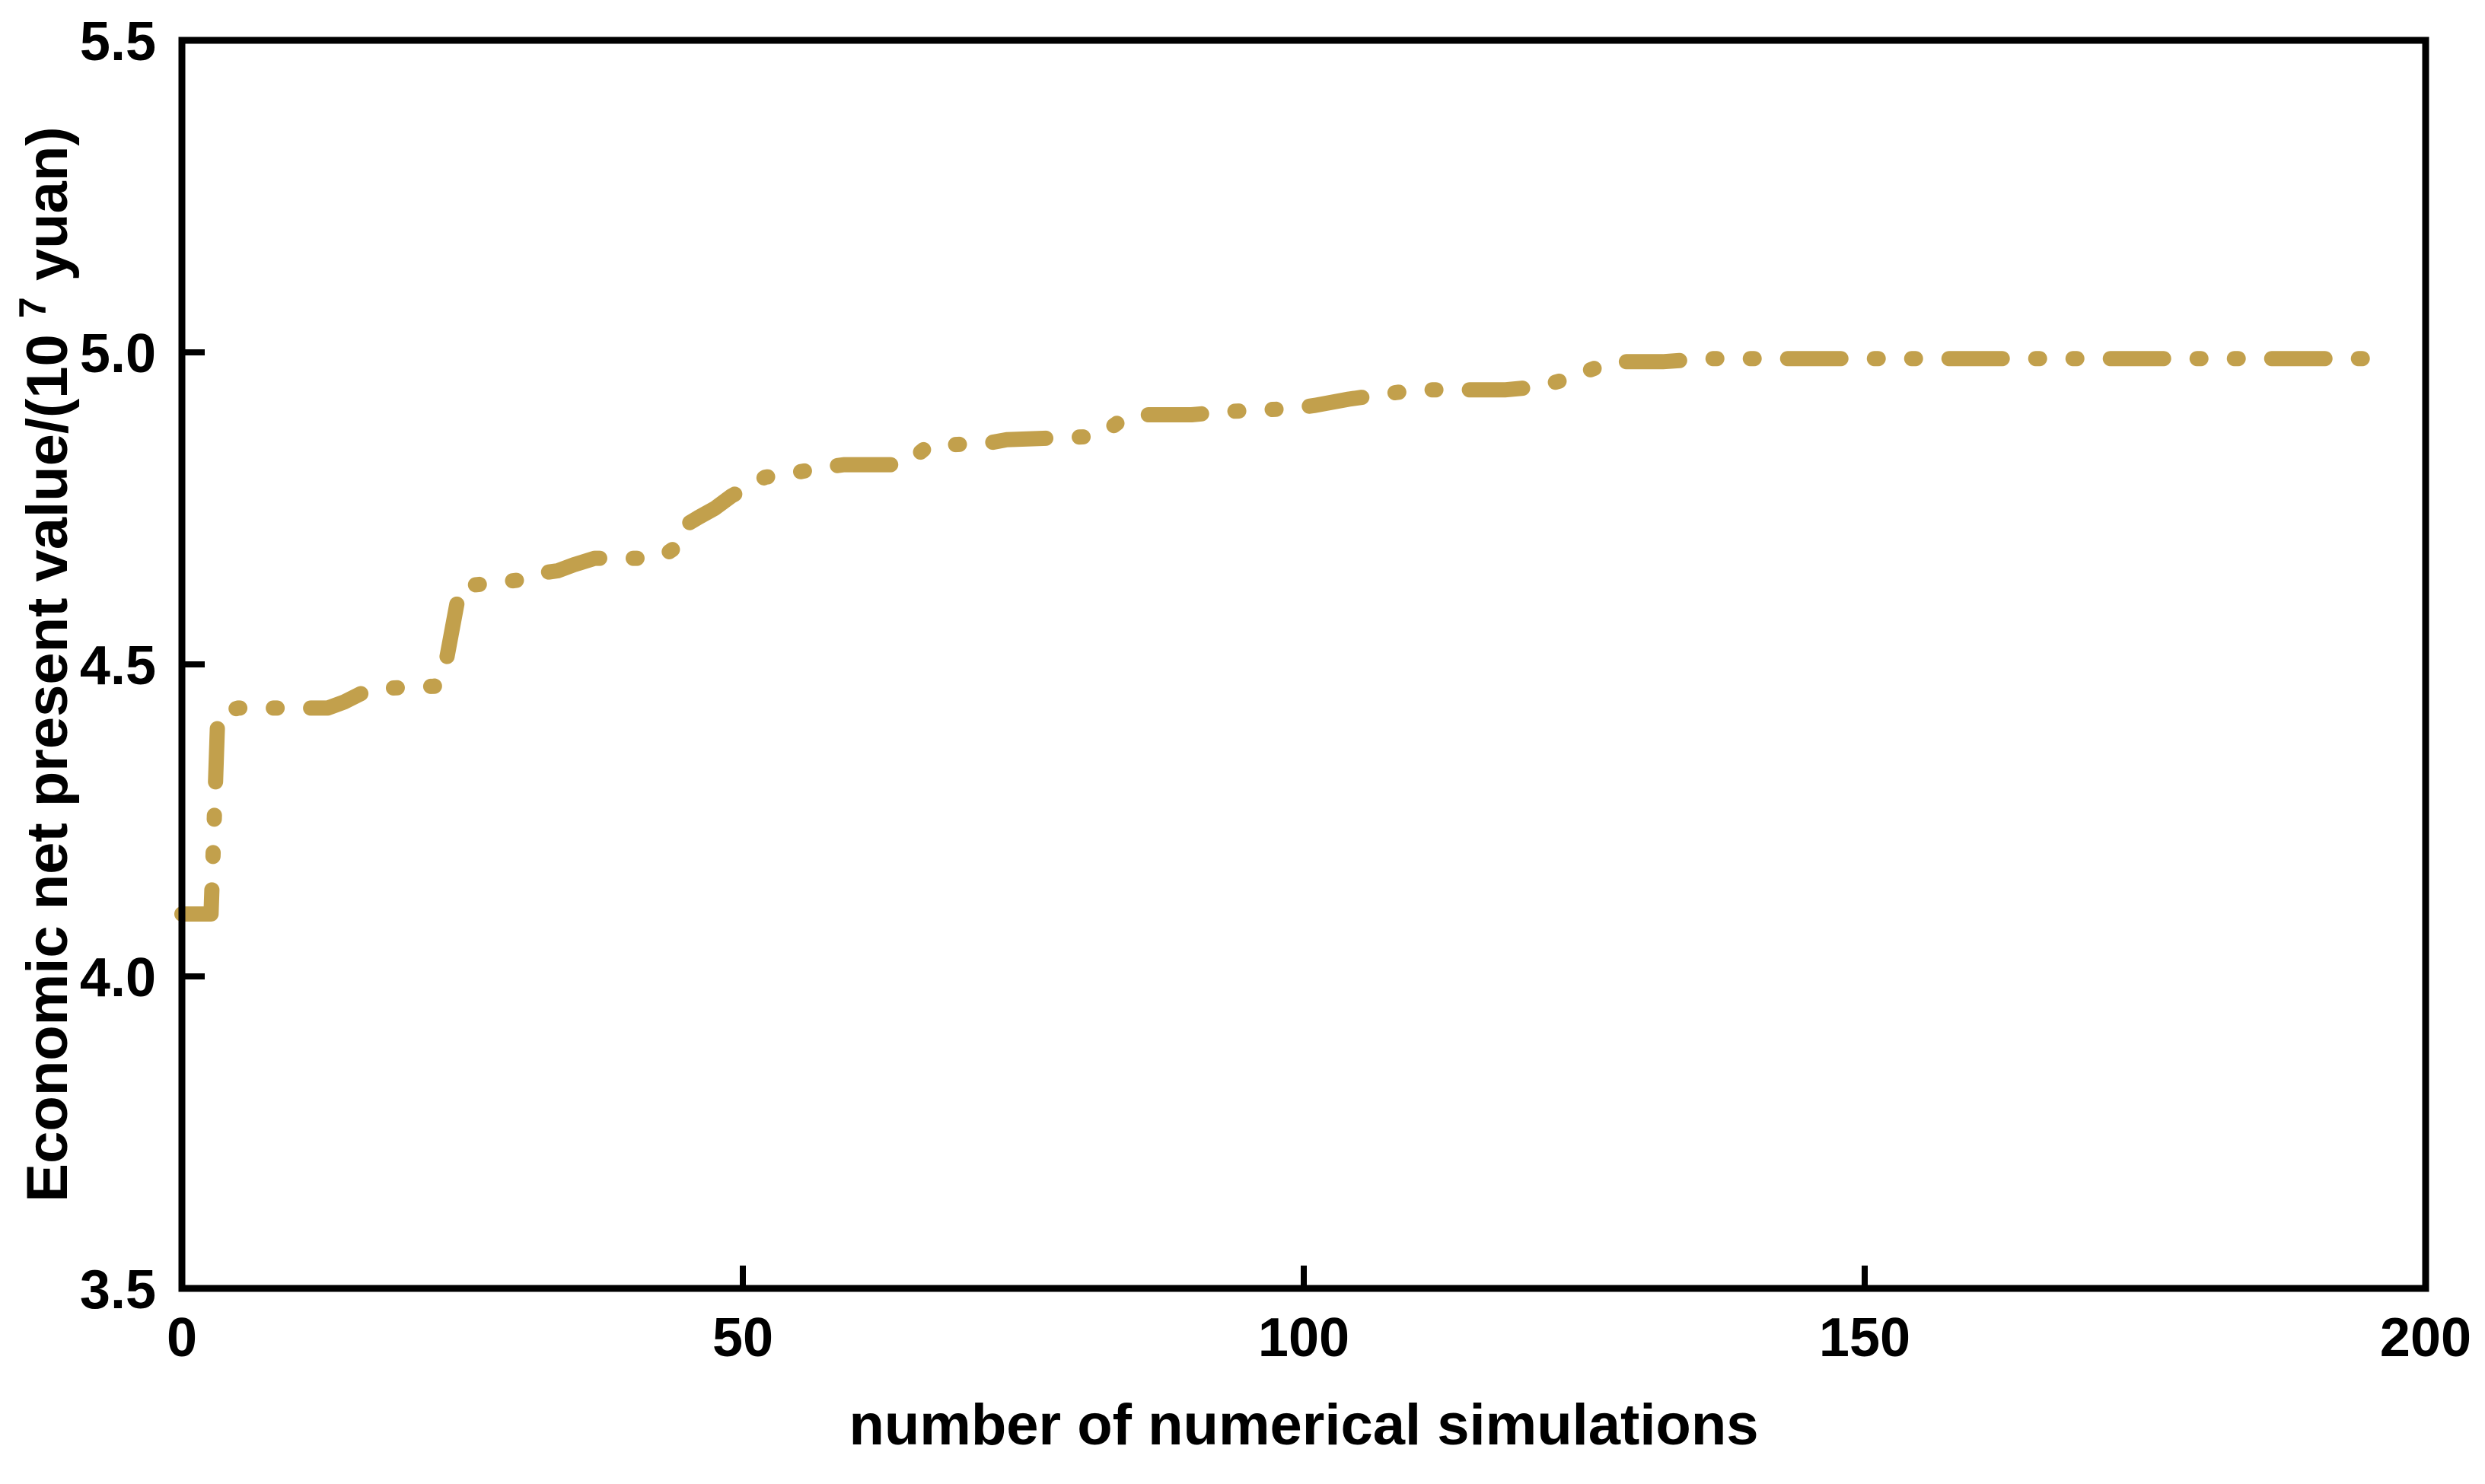  I want to click on y-axis-title-prefix: Economic net present value/(10, so click(47, 768).